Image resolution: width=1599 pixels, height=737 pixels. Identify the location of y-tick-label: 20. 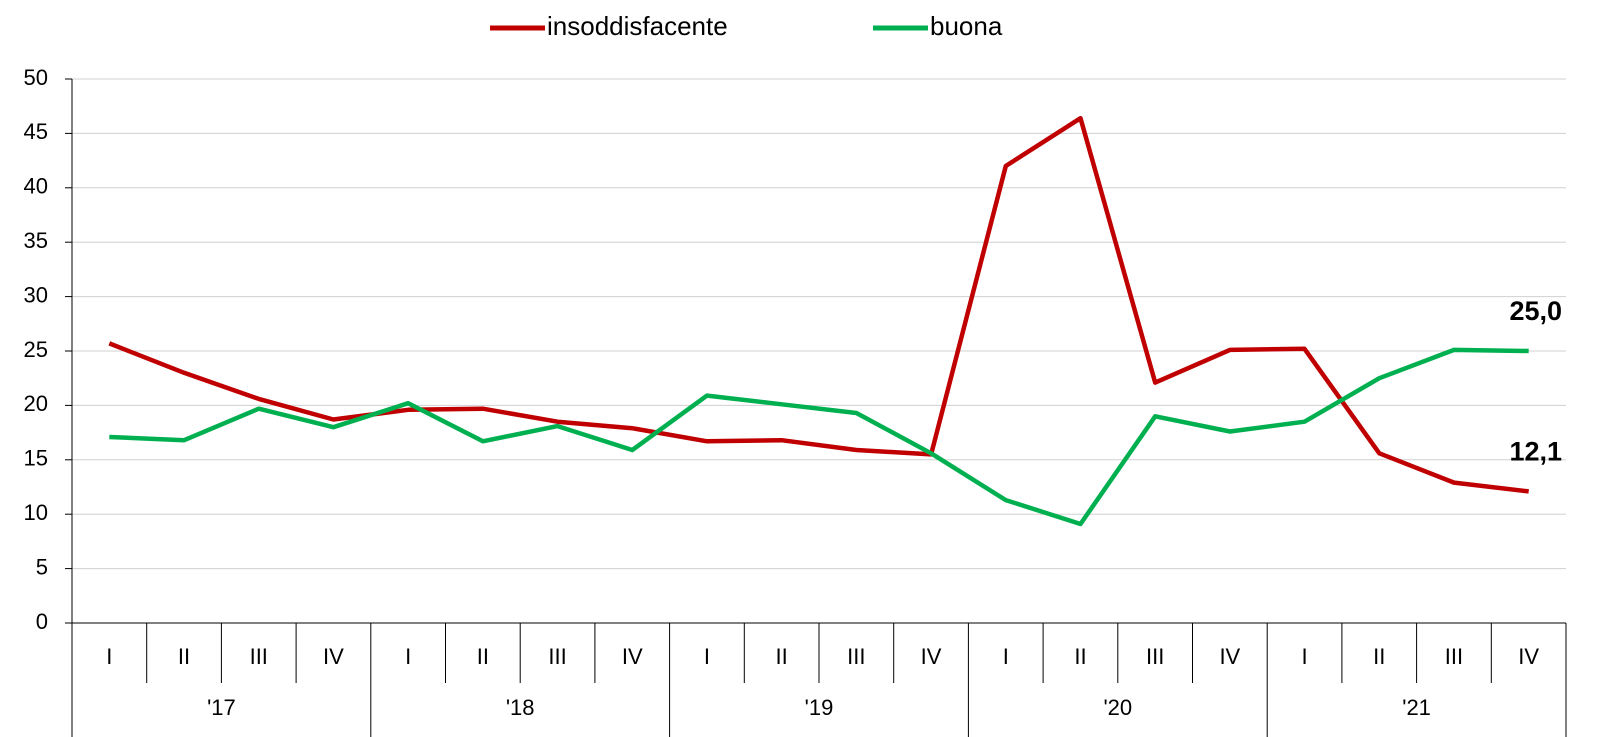
(36, 403).